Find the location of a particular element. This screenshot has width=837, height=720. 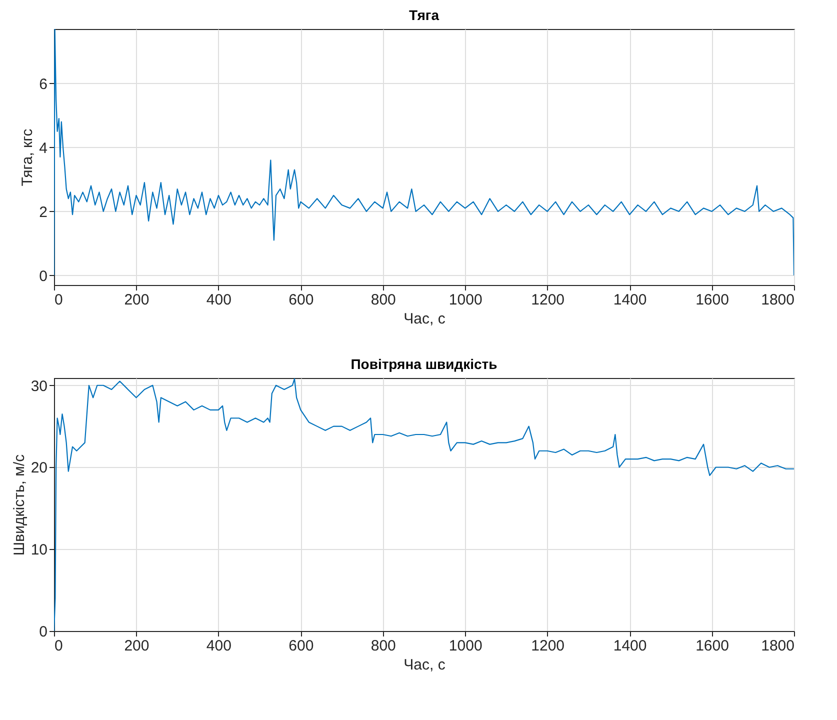

y-tick-label: 2 is located at coordinates (43, 212).